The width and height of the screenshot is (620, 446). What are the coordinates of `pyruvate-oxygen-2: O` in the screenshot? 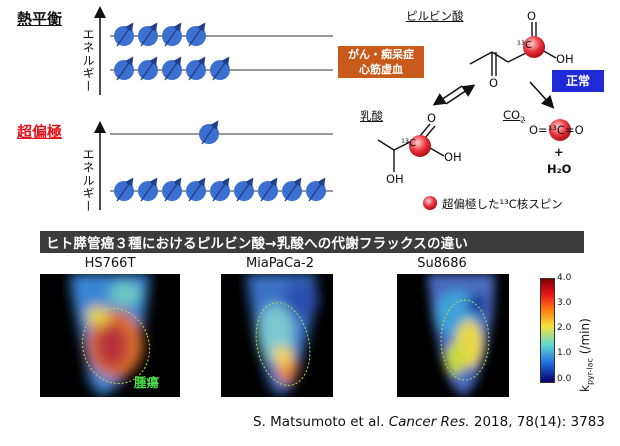 It's located at (494, 83).